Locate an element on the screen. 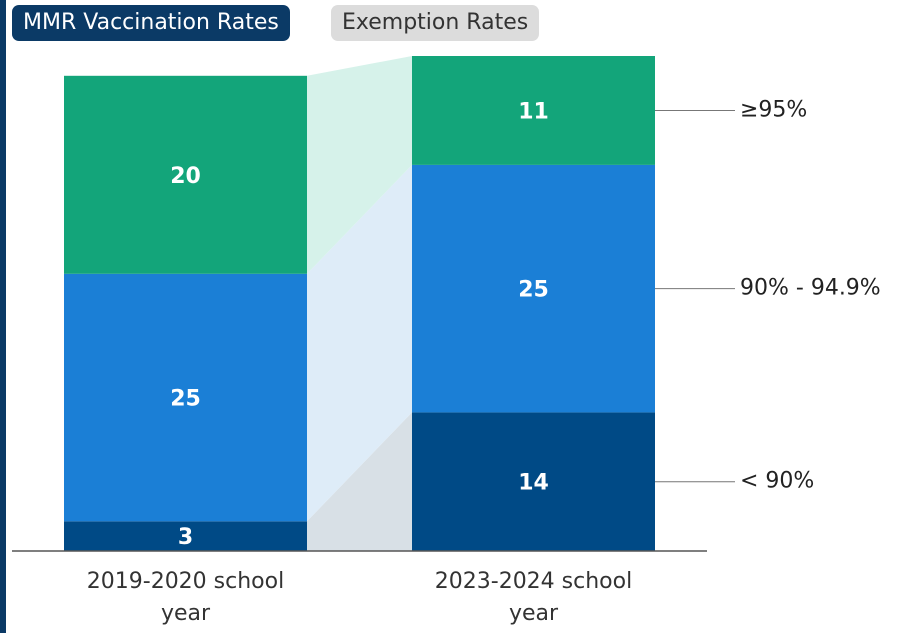 The image size is (897, 633). legend-label: 90% - 94.9% is located at coordinates (810, 288).